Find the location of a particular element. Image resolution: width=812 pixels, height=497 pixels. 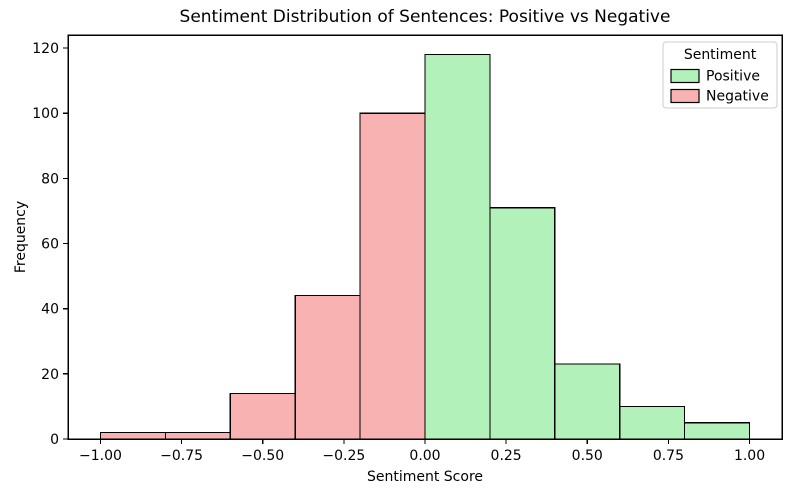

legend-swatch-negative is located at coordinates (685, 96).